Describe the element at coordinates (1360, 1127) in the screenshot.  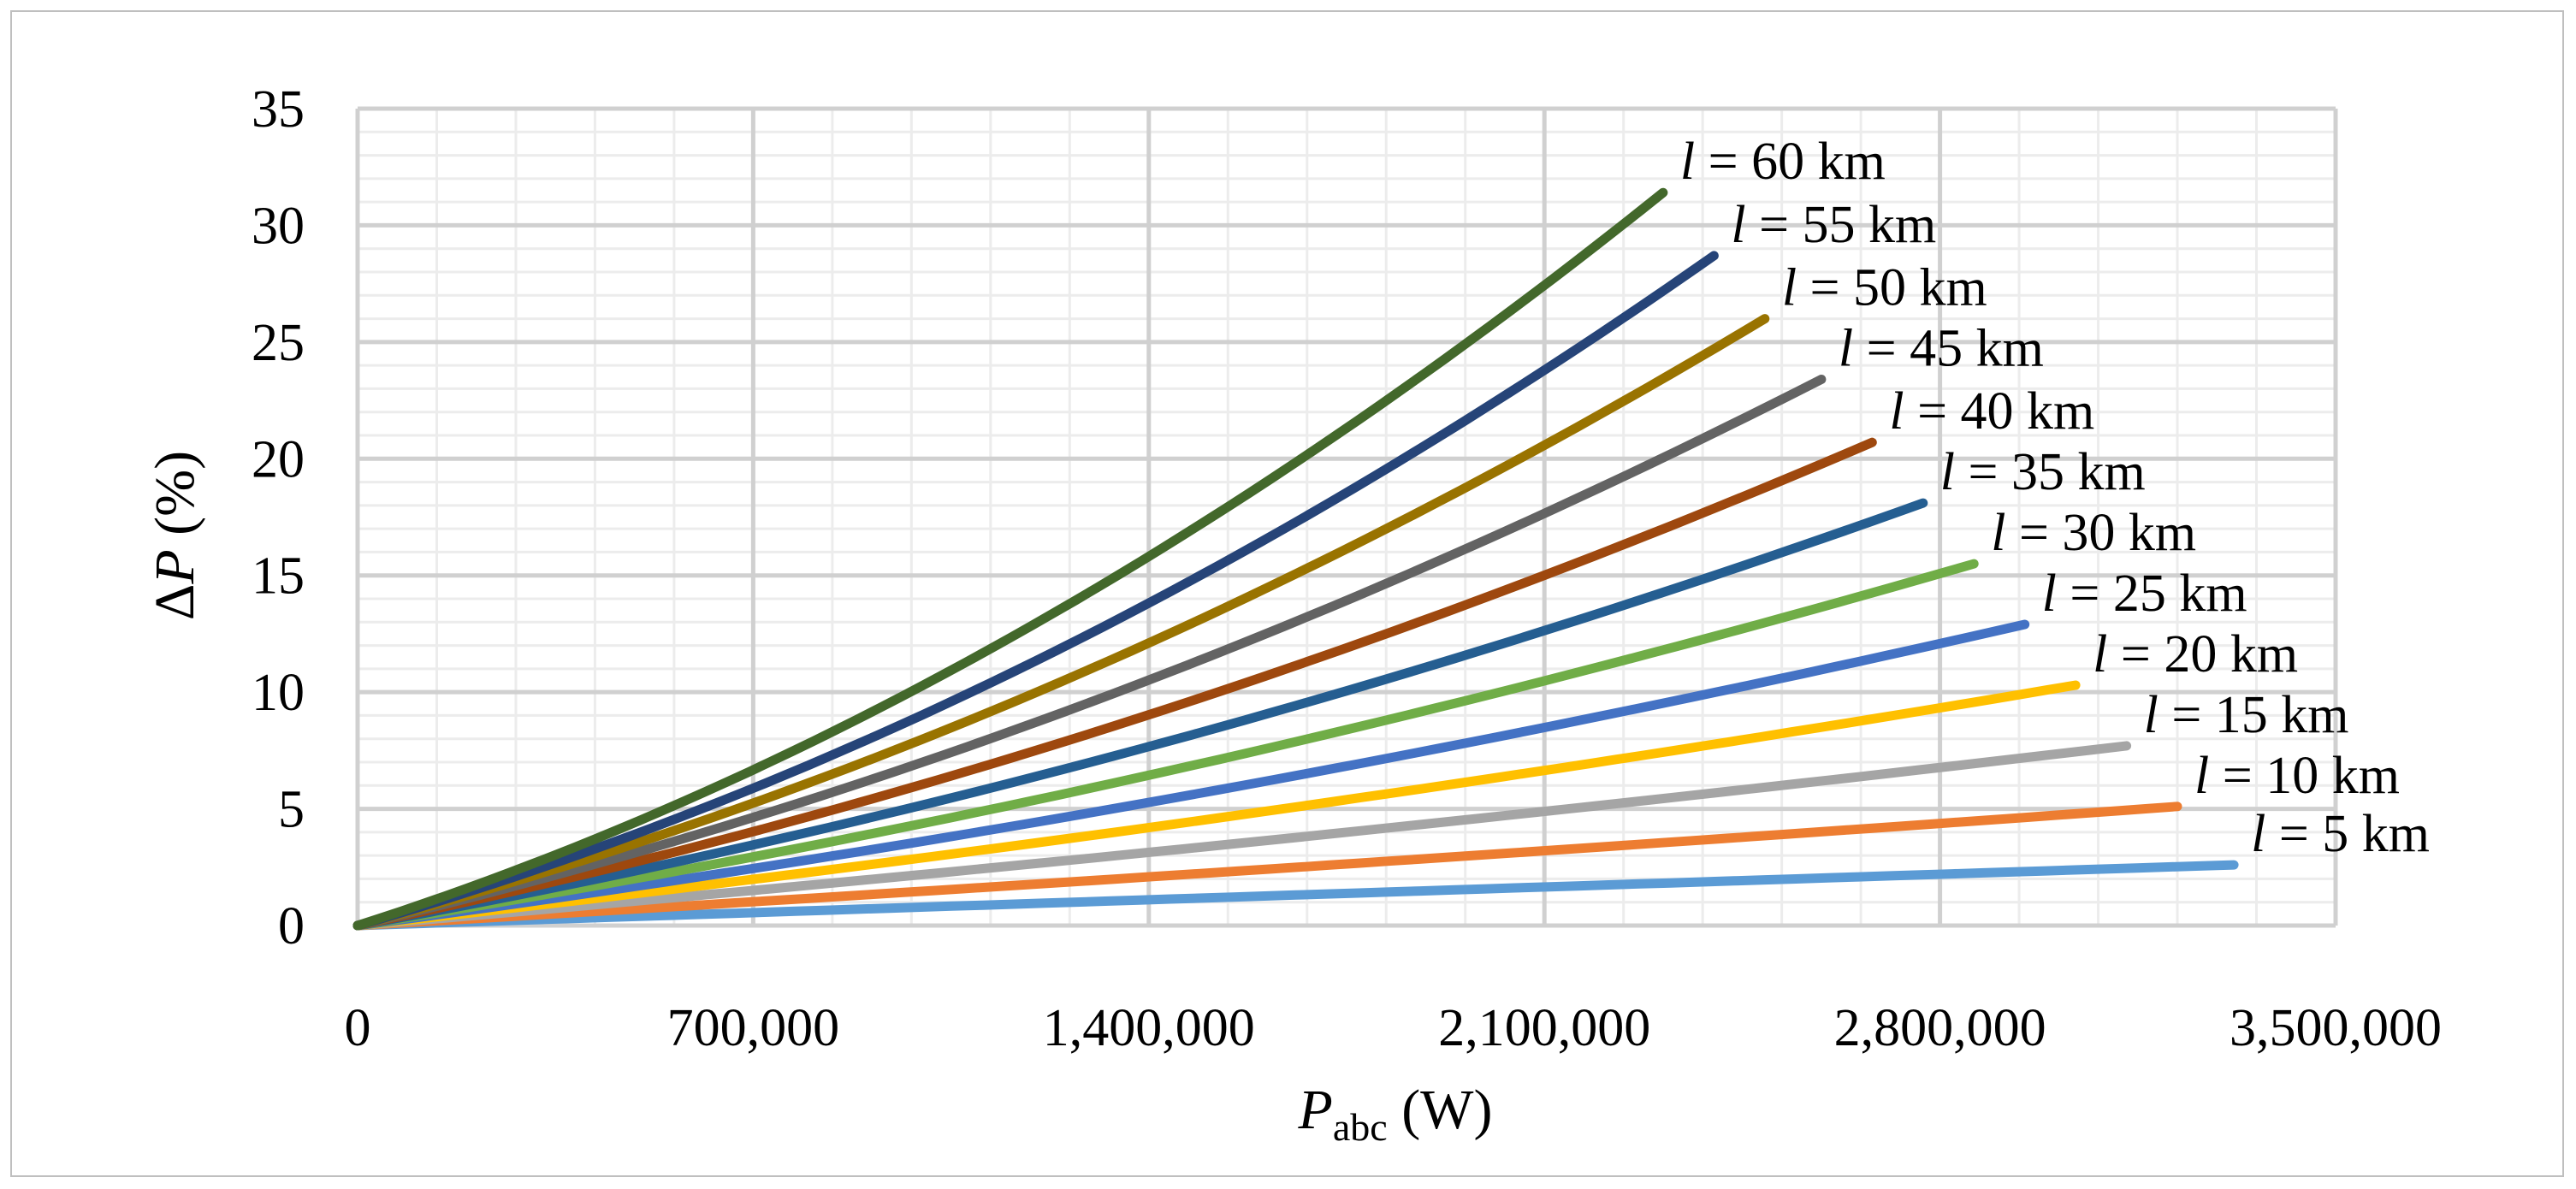
I see `x-axis-title-subscript: abc` at that location.